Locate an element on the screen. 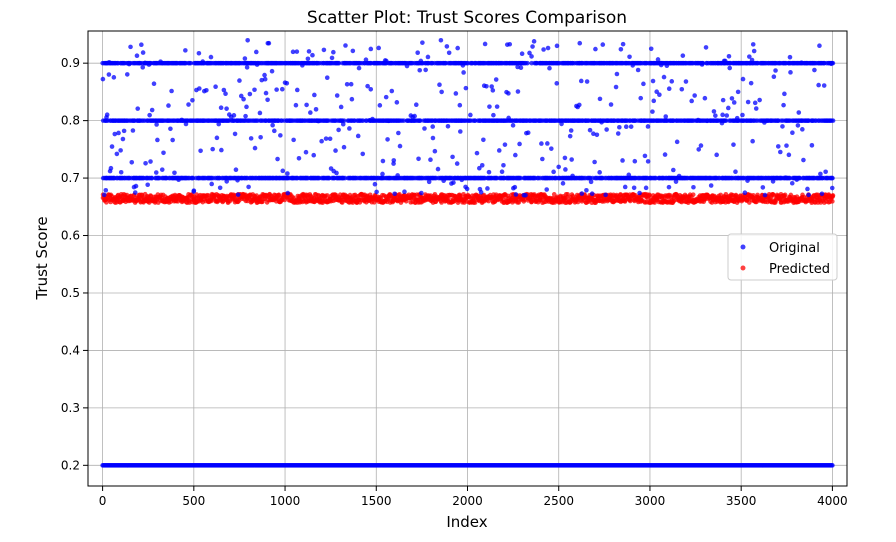 This screenshot has height=542, width=896. x-tick-label: 1500 is located at coordinates (376, 501).